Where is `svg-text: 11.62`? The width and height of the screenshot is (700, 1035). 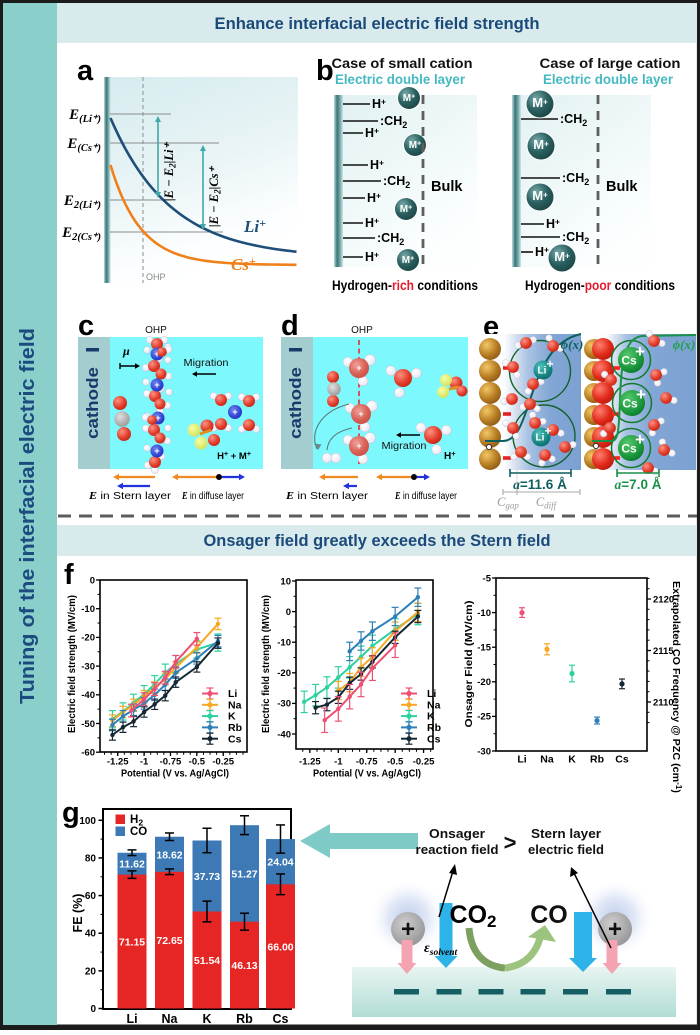
svg-text: 11.62 is located at coordinates (132, 865).